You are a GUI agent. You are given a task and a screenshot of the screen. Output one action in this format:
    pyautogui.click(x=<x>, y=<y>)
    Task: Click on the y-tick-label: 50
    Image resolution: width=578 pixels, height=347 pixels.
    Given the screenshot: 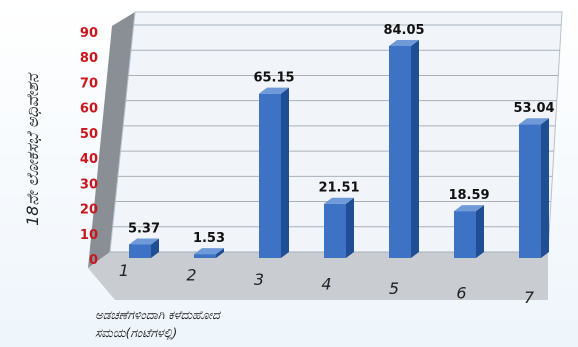 What is the action you would take?
    pyautogui.click(x=89, y=134)
    